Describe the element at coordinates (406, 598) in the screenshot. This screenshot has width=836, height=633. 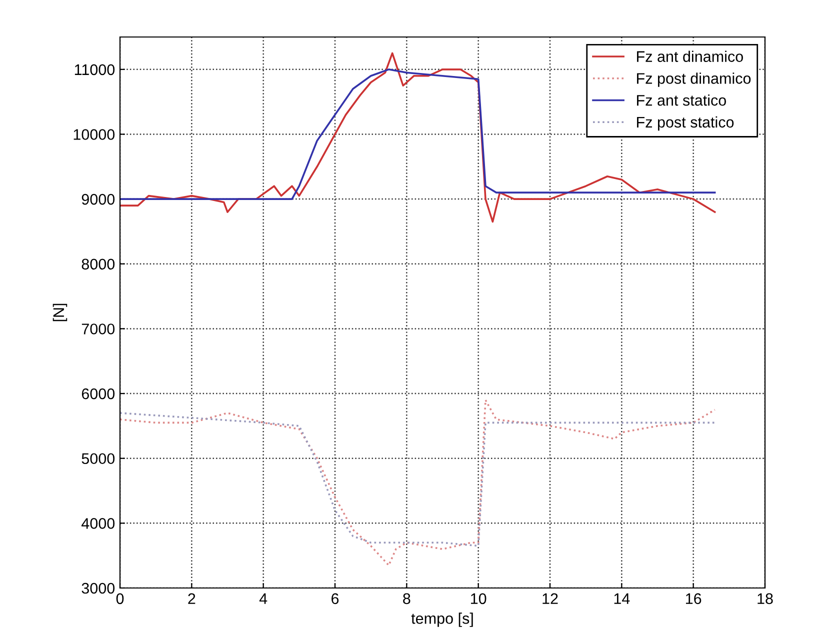
I see `x-tick-label: 8` at that location.